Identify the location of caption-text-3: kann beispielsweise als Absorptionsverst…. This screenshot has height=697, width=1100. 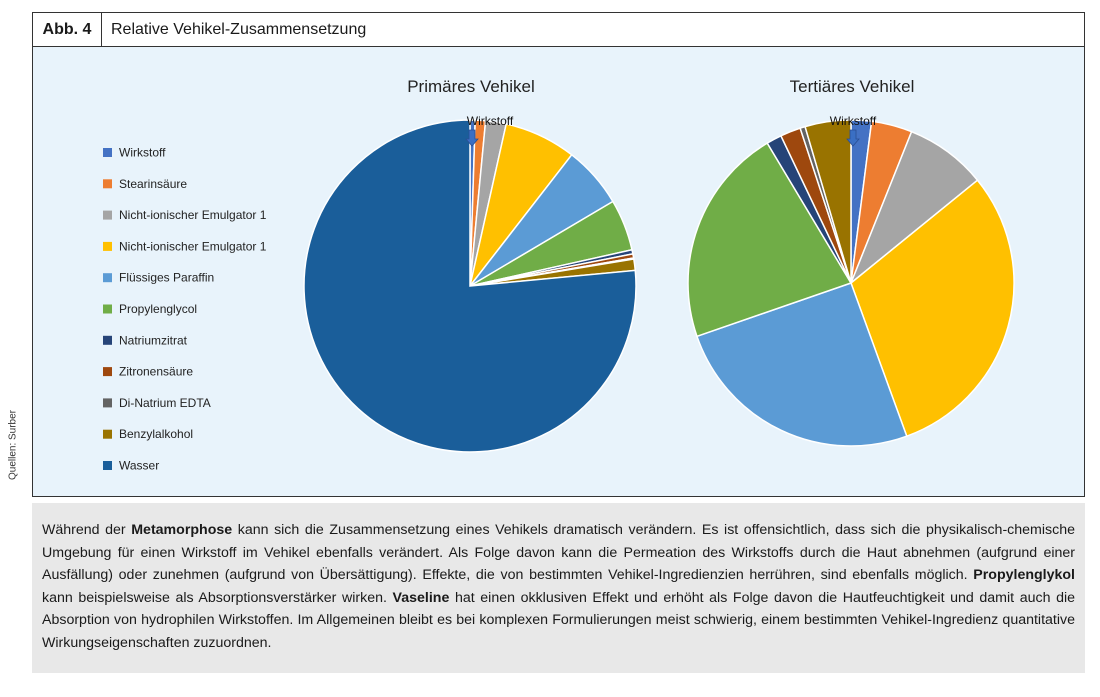
(217, 597).